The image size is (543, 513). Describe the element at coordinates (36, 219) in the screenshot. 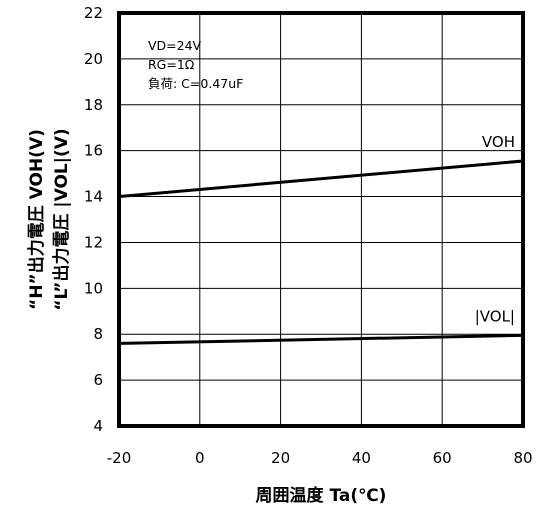

I see `y-axis-title-line-1: “H”出力電圧 VOH(V)` at that location.